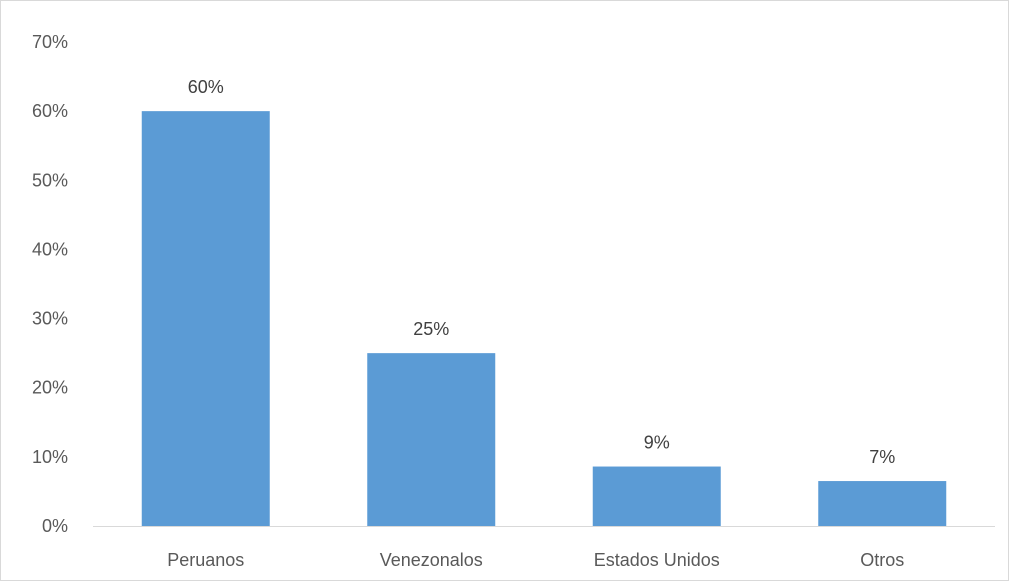 The height and width of the screenshot is (581, 1009). What do you see at coordinates (50, 42) in the screenshot?
I see `y-tick-label: 70%` at bounding box center [50, 42].